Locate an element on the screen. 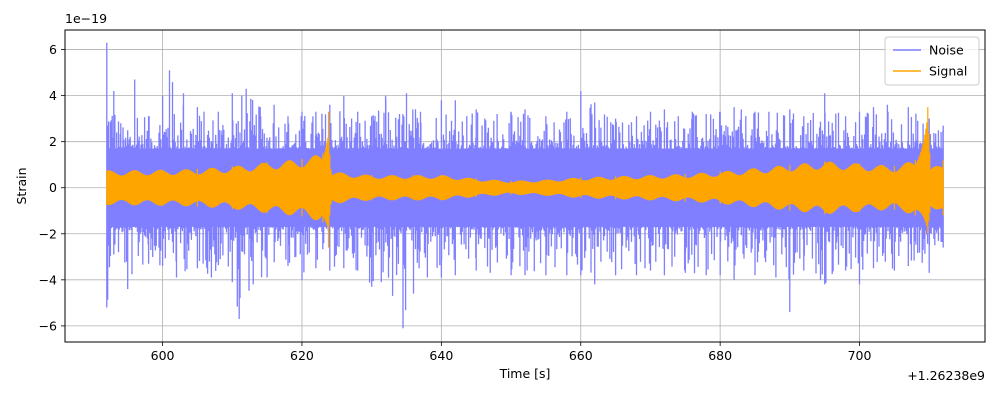 The image size is (1000, 400). x-tick-label: 660 is located at coordinates (581, 355).